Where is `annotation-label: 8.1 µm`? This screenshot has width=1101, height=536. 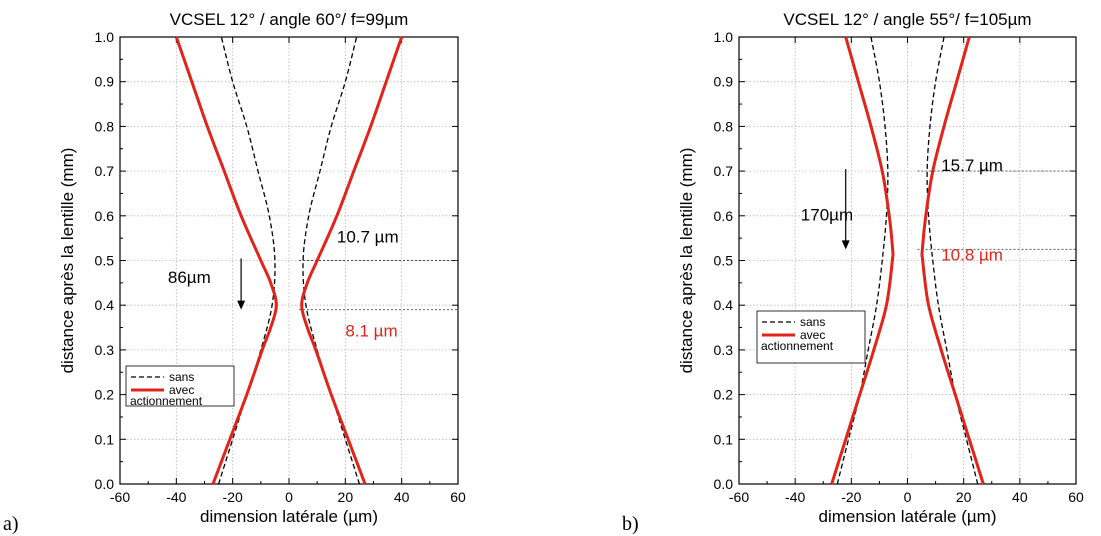 annotation-label: 8.1 µm is located at coordinates (371, 330).